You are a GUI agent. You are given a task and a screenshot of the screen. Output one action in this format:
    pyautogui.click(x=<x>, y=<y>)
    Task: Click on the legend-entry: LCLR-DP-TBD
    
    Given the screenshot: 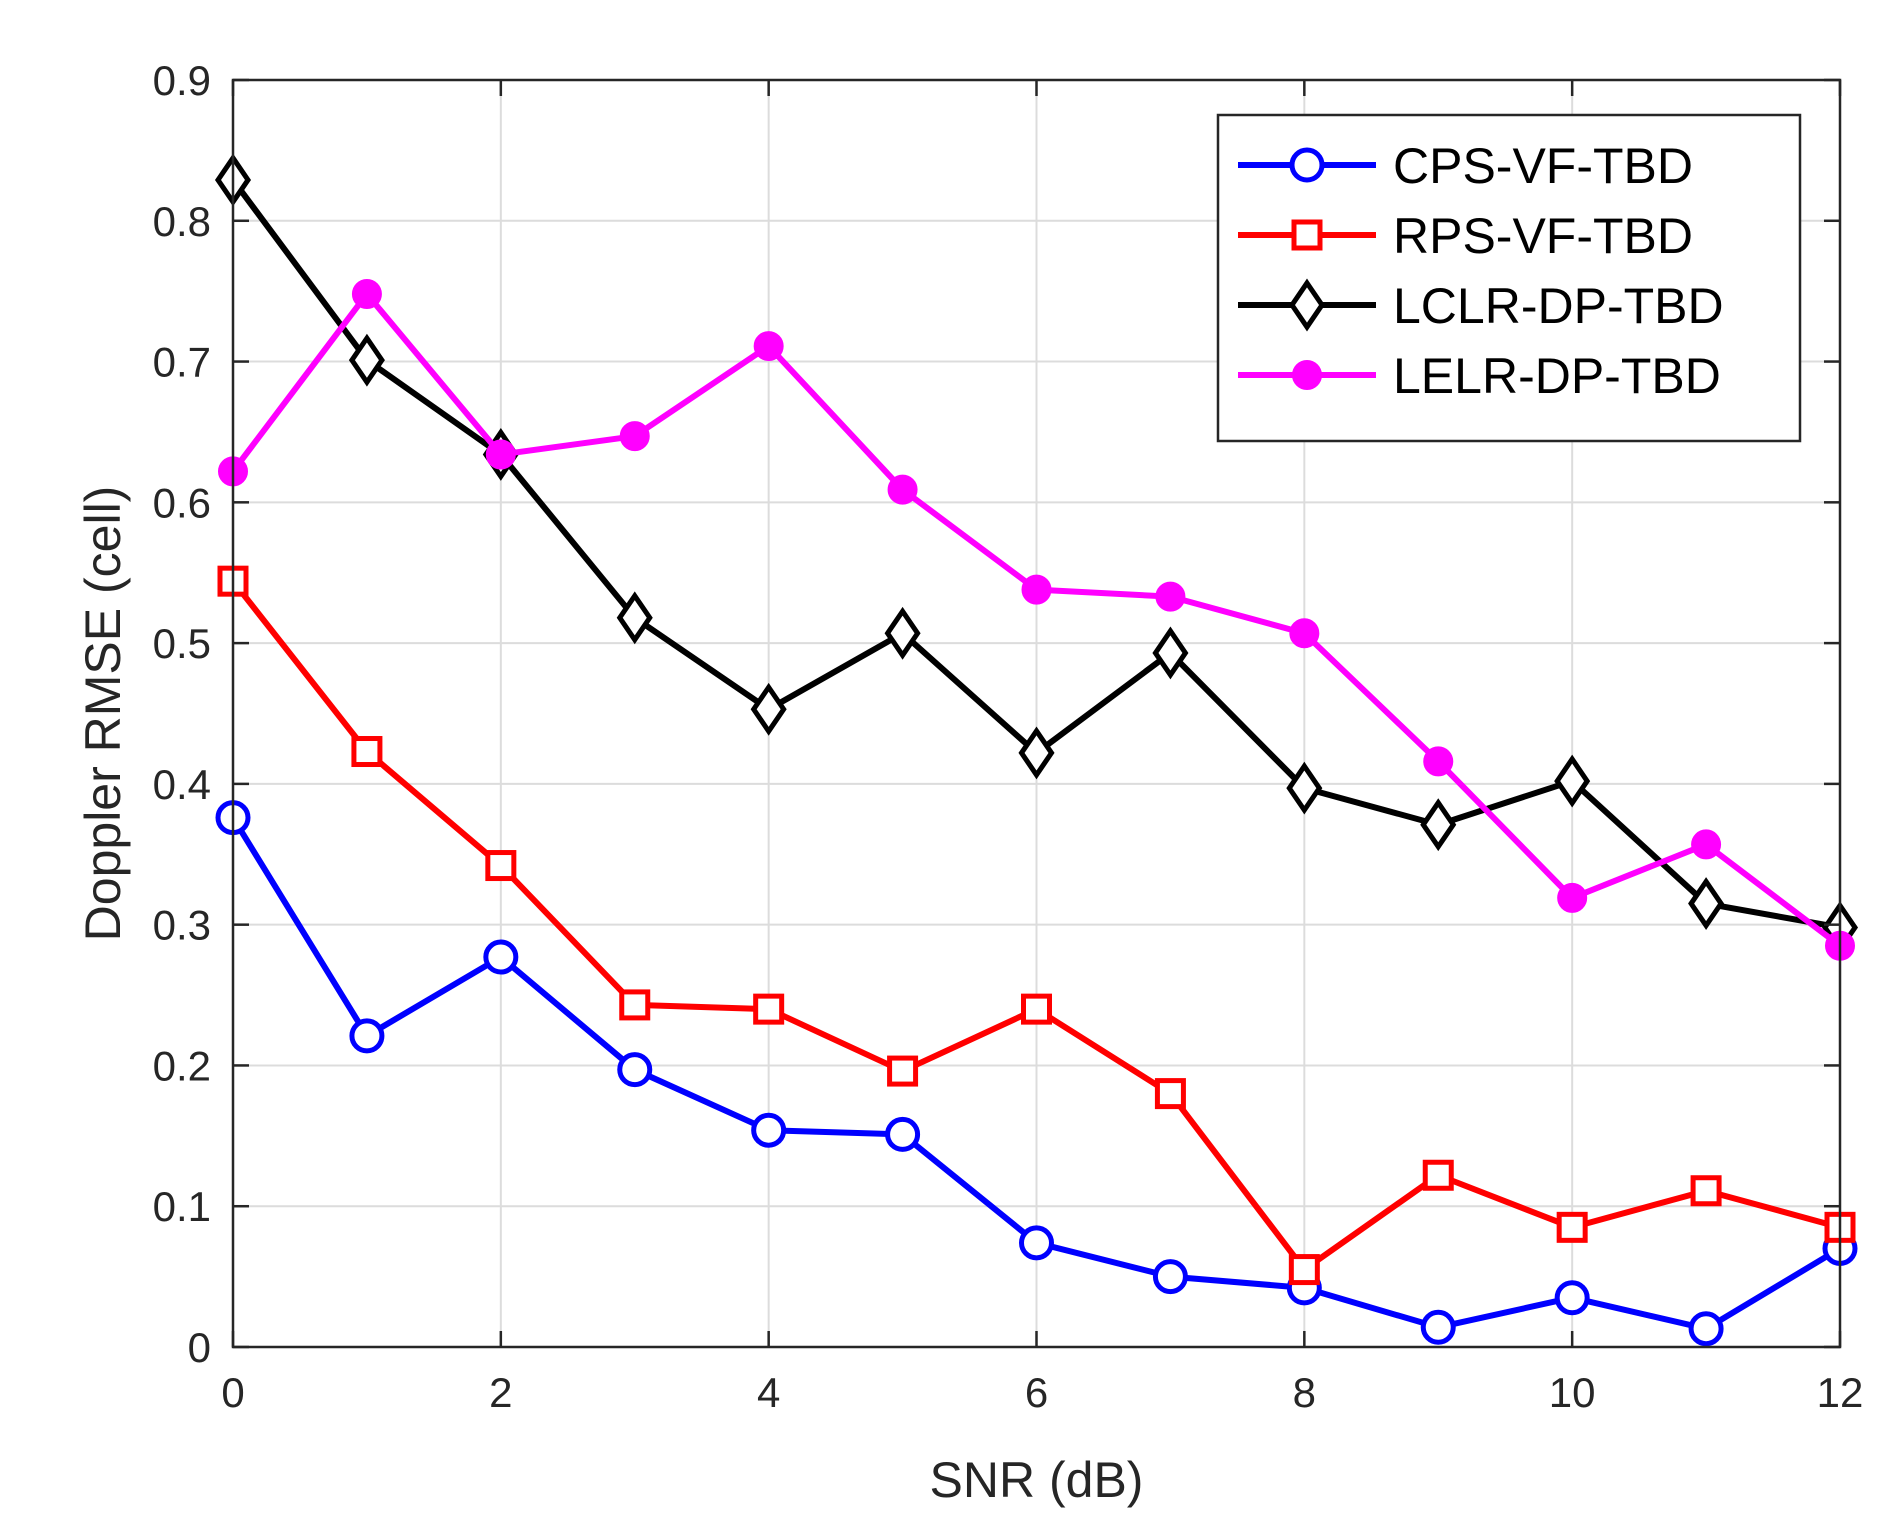 What is the action you would take?
    pyautogui.click(x=1481, y=306)
    